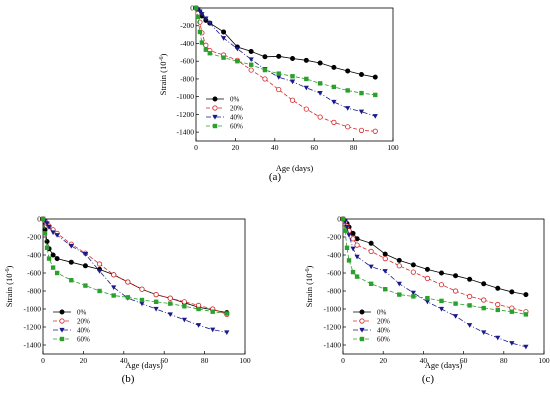 This screenshot has height=412, width=550. What do you see at coordinates (83, 340) in the screenshot?
I see `legend-label: 60%` at bounding box center [83, 340].